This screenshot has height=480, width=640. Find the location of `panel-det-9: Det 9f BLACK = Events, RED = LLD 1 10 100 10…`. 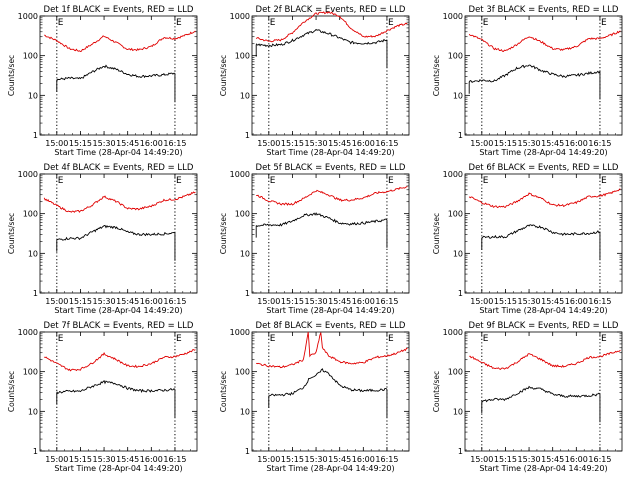

panel-det-9: Det 9f BLACK = Events, RED = LLD 1 10 100 10… is located at coordinates (527, 397).